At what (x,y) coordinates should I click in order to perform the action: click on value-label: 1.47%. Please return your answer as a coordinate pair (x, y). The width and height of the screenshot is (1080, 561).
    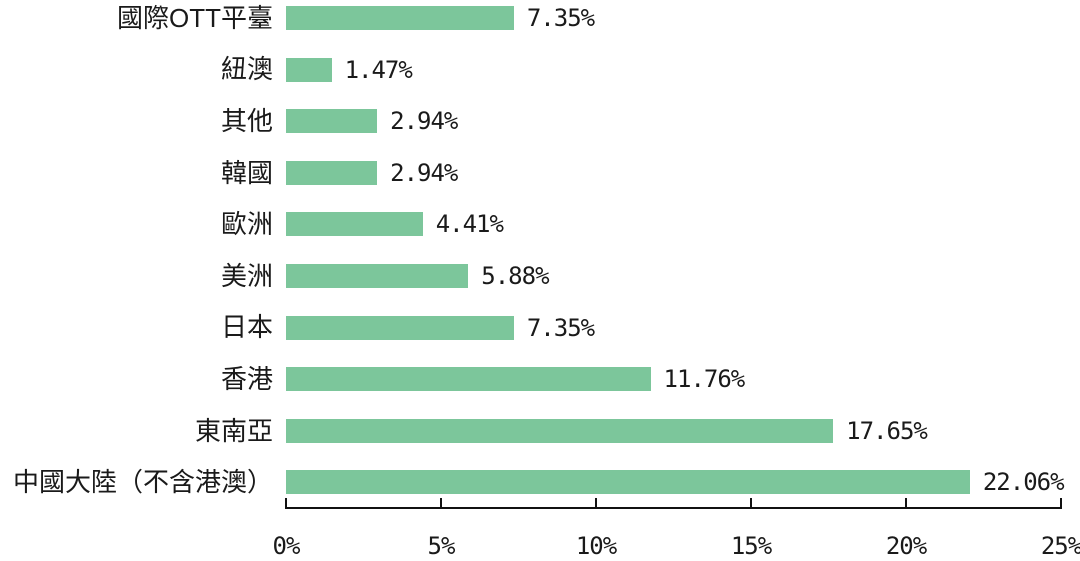
    Looking at the image, I should click on (378, 69).